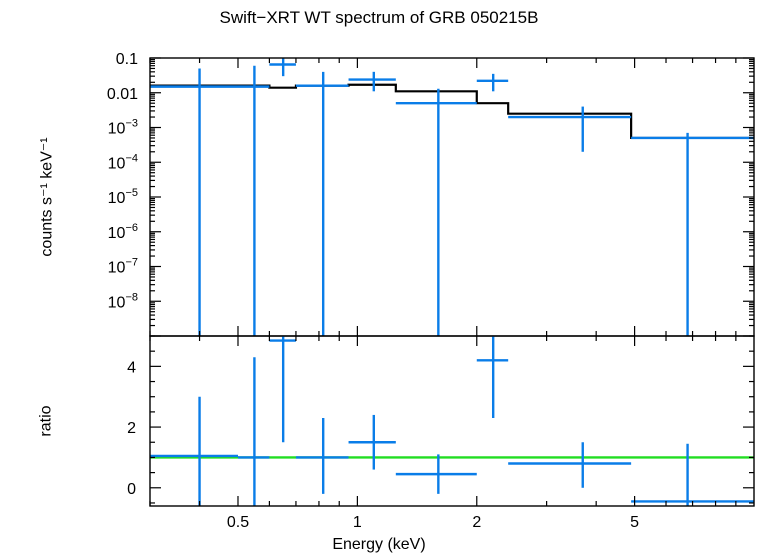 The height and width of the screenshot is (556, 758). Describe the element at coordinates (47, 197) in the screenshot. I see `spectrum-y-axis-label: counts s⁻¹ keV⁻¹` at that location.